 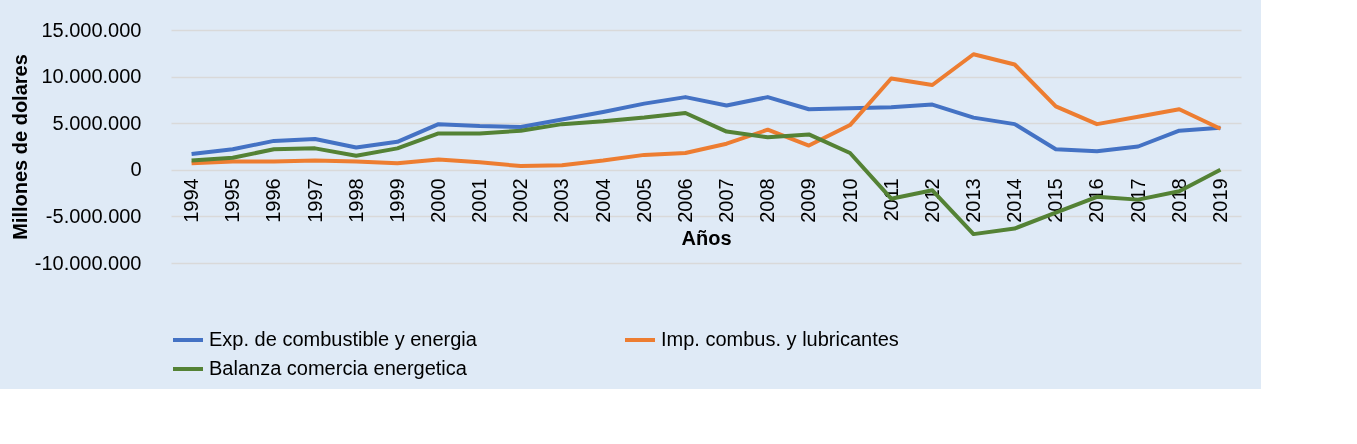 What do you see at coordinates (561, 200) in the screenshot?
I see `x-tick-label: 2003` at bounding box center [561, 200].